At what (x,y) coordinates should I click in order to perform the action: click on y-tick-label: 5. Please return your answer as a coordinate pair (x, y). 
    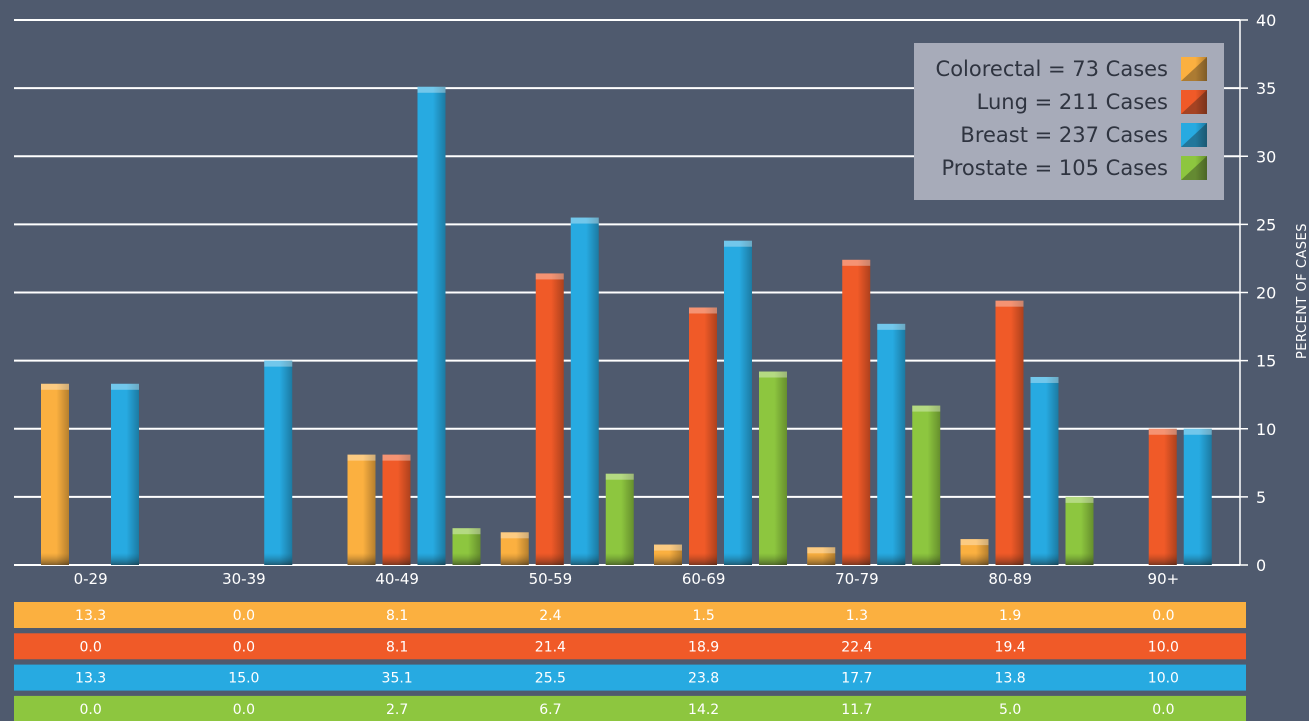
    Looking at the image, I should click on (1261, 497).